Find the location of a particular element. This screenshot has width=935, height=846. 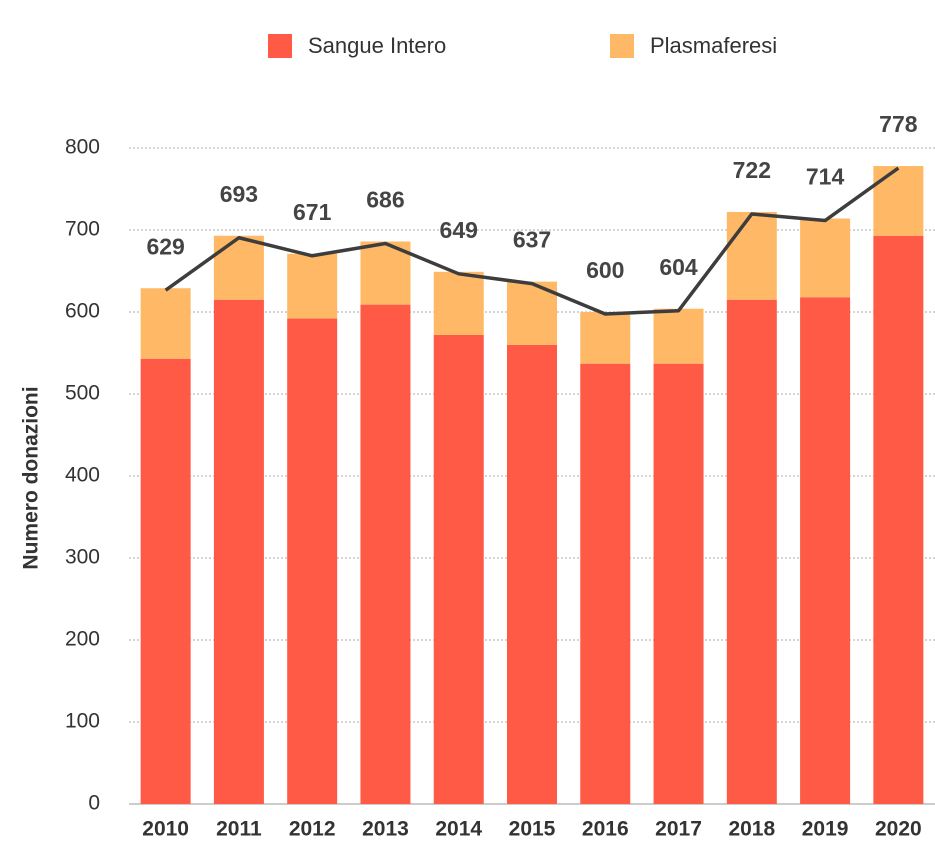

x-tick-label: 2010 is located at coordinates (165, 829).